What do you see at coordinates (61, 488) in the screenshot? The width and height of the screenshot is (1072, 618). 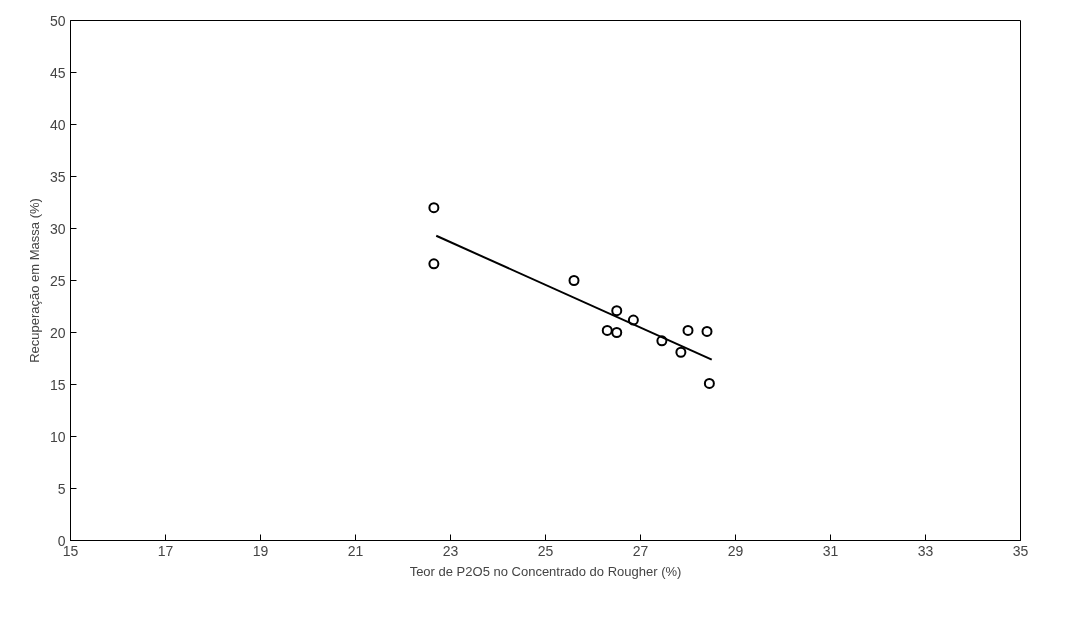 I see `y-tick-label: 5` at bounding box center [61, 488].